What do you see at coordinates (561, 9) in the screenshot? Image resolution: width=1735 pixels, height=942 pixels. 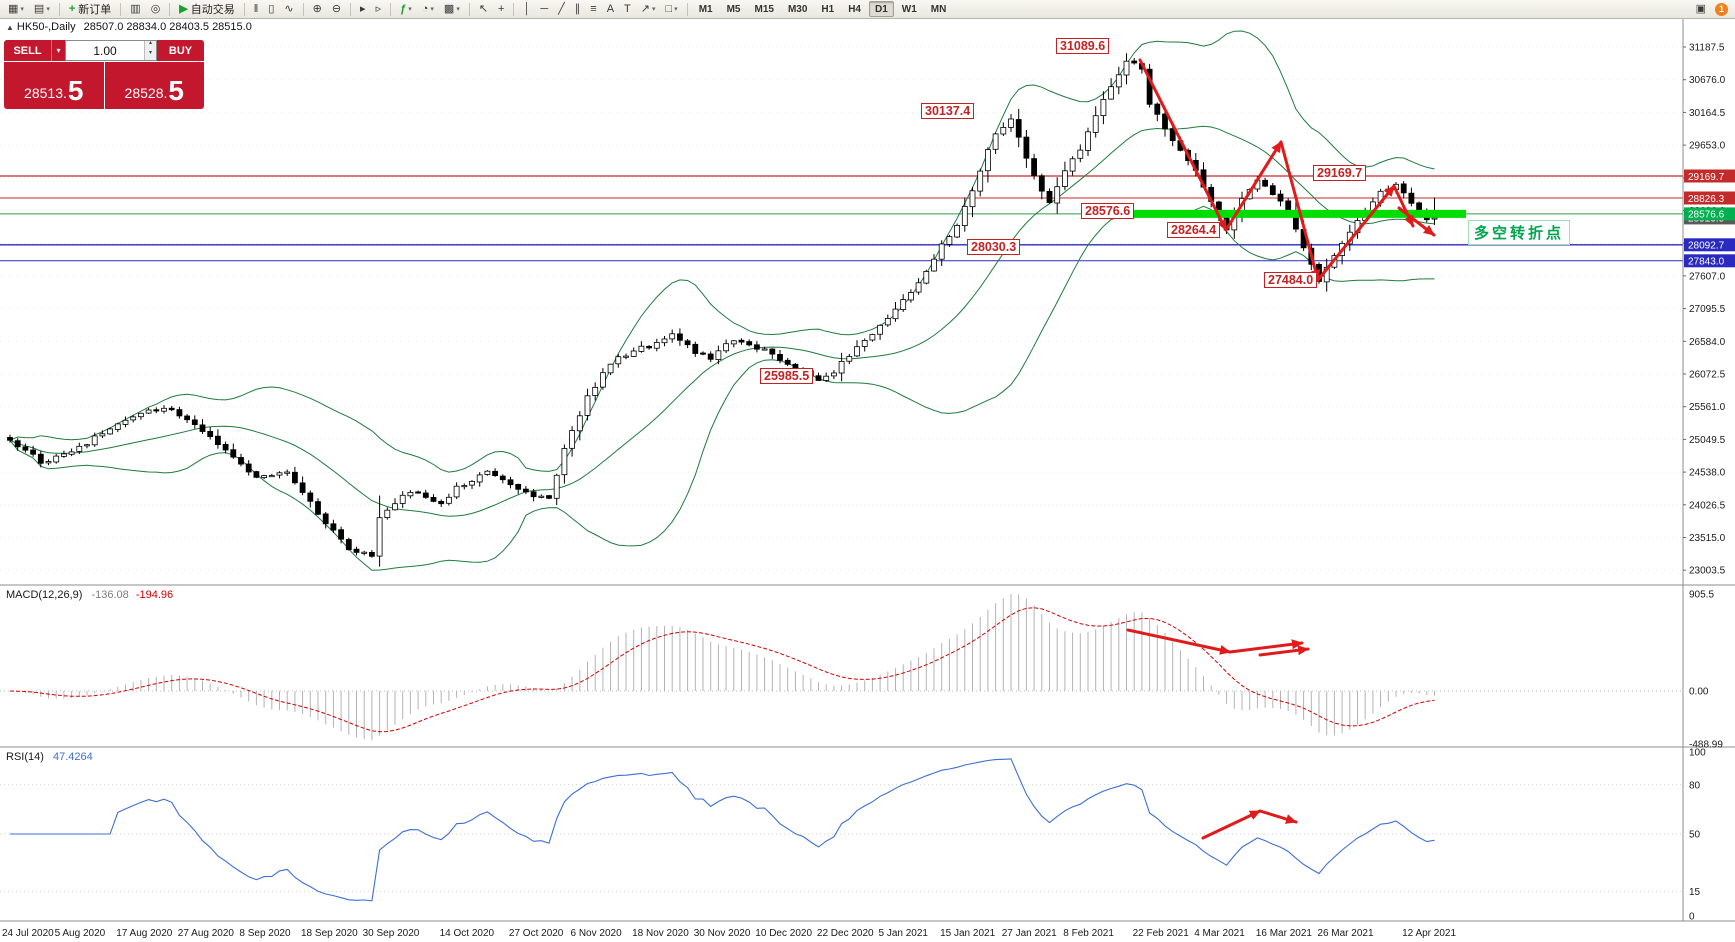 I see `trendline-icon: ╱` at bounding box center [561, 9].